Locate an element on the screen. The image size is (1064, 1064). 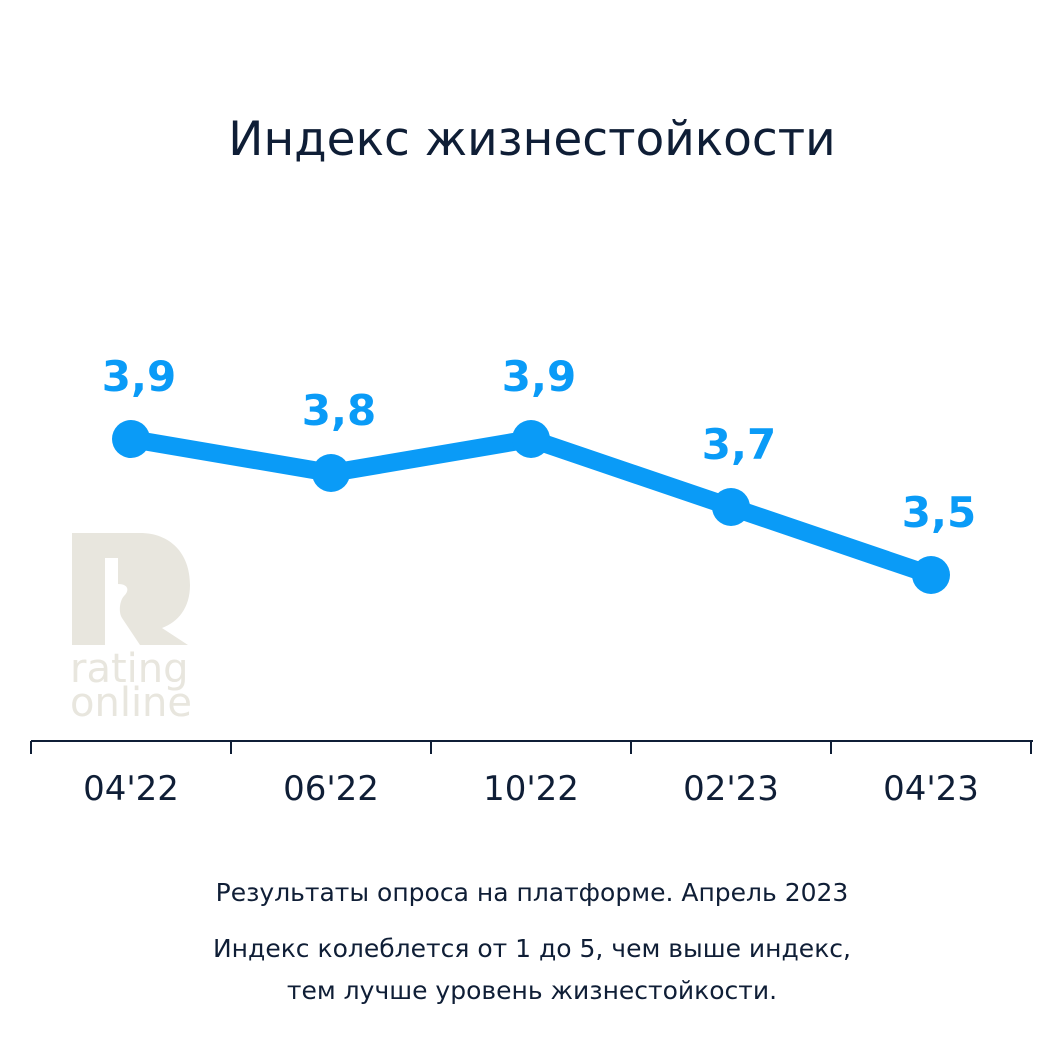
logo-text-line2: online is located at coordinates (131, 703).